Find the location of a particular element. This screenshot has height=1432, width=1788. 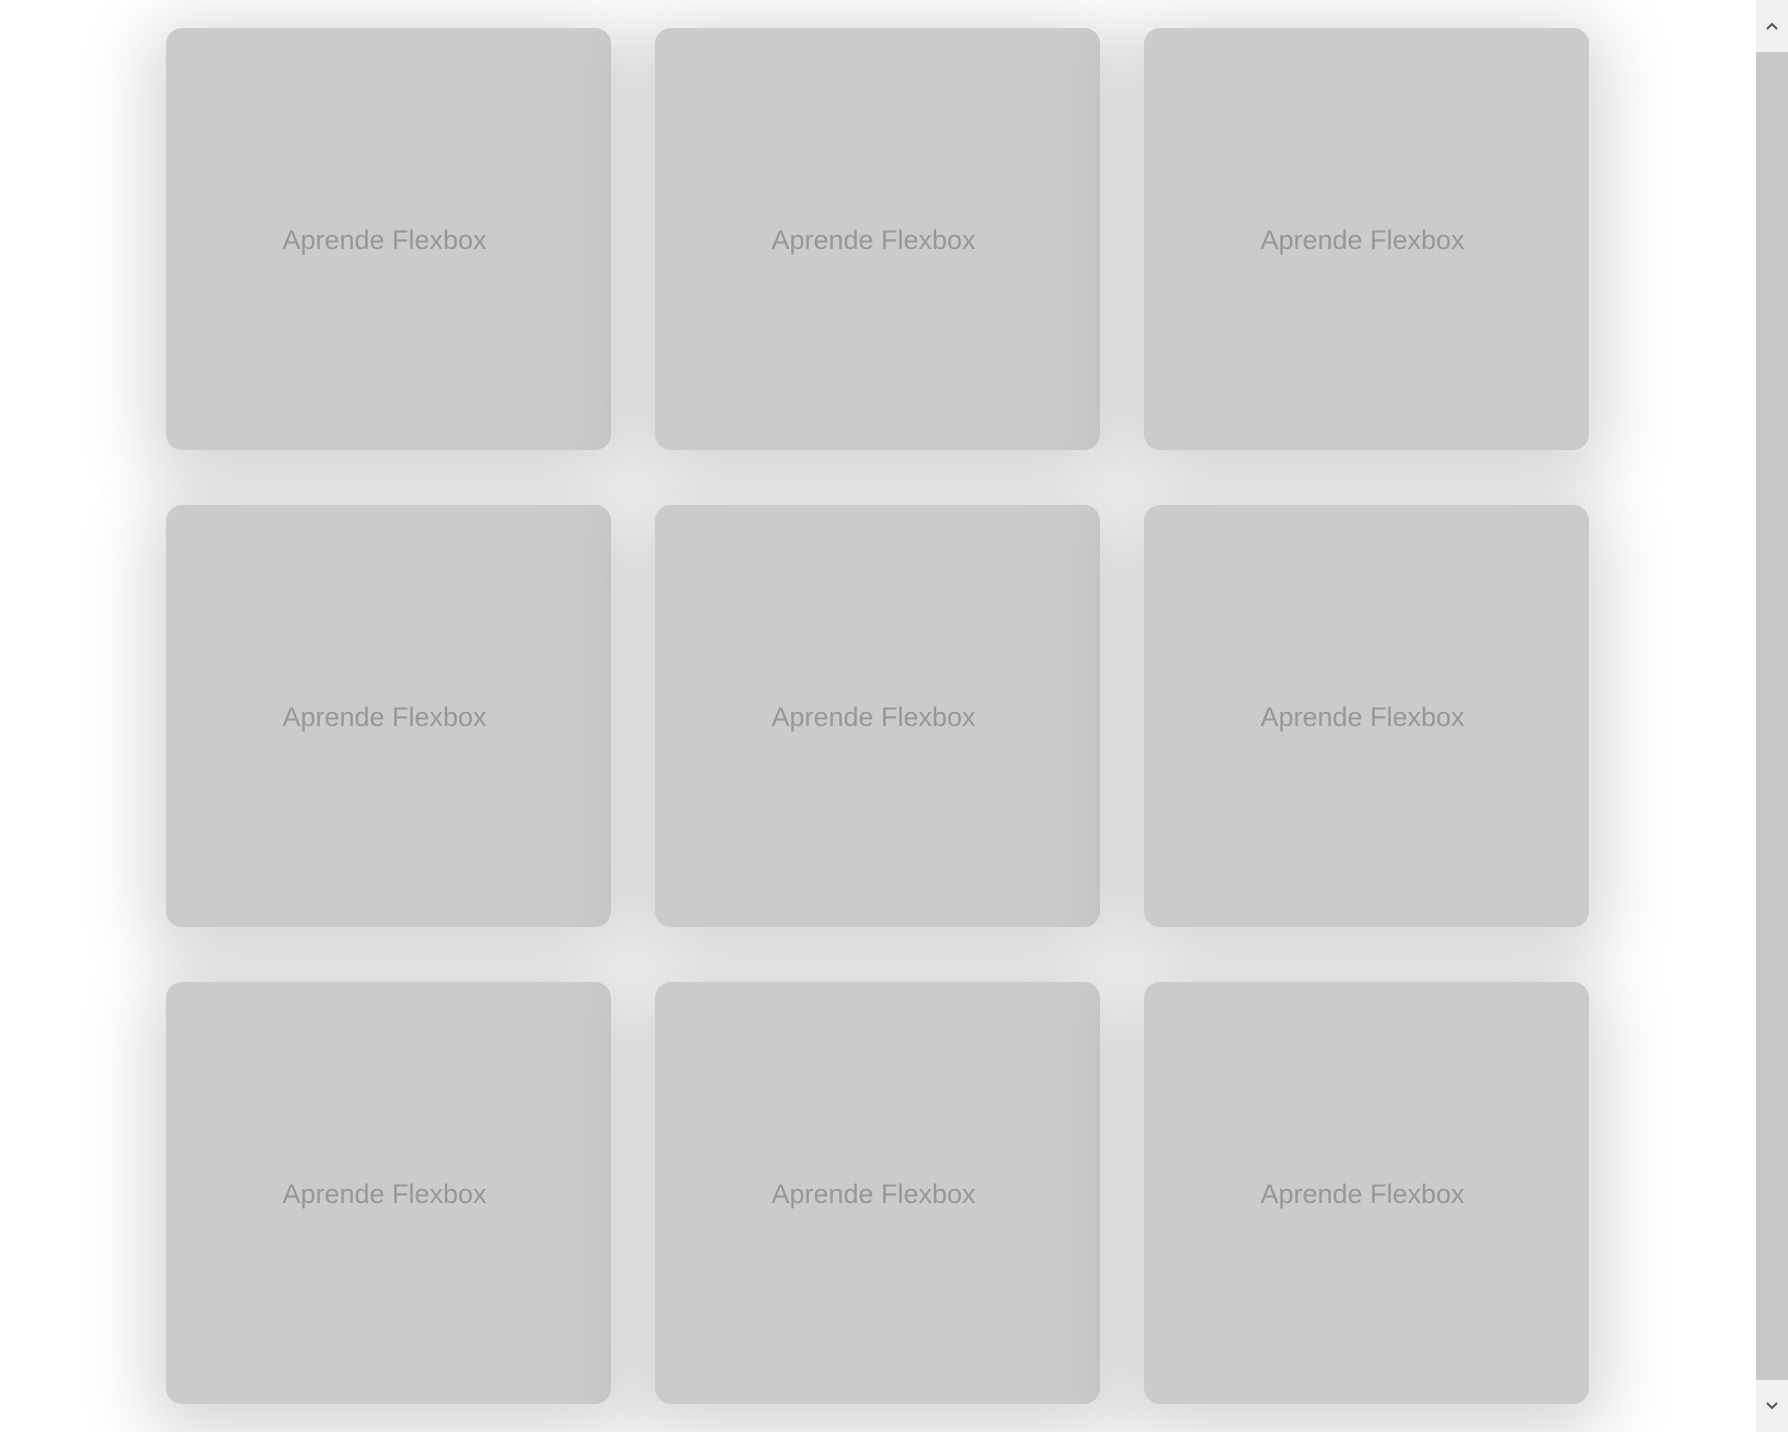

card-8: Aprende Flexbox is located at coordinates (877, 1193).